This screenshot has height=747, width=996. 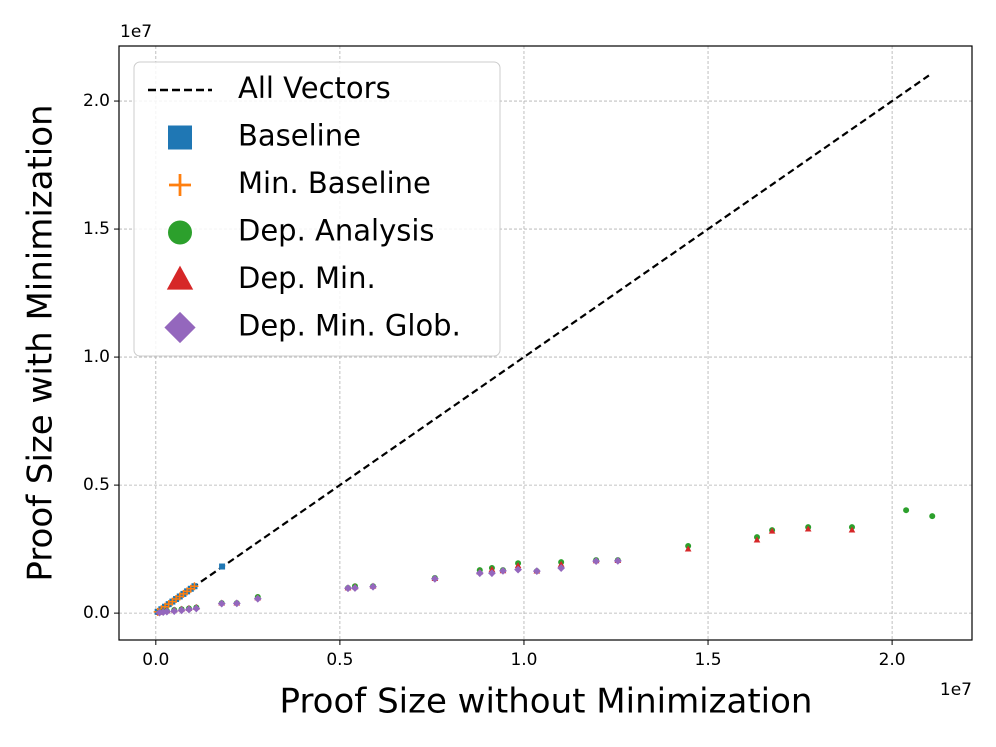 I want to click on y-tick-label: 2.0, so click(x=96, y=101).